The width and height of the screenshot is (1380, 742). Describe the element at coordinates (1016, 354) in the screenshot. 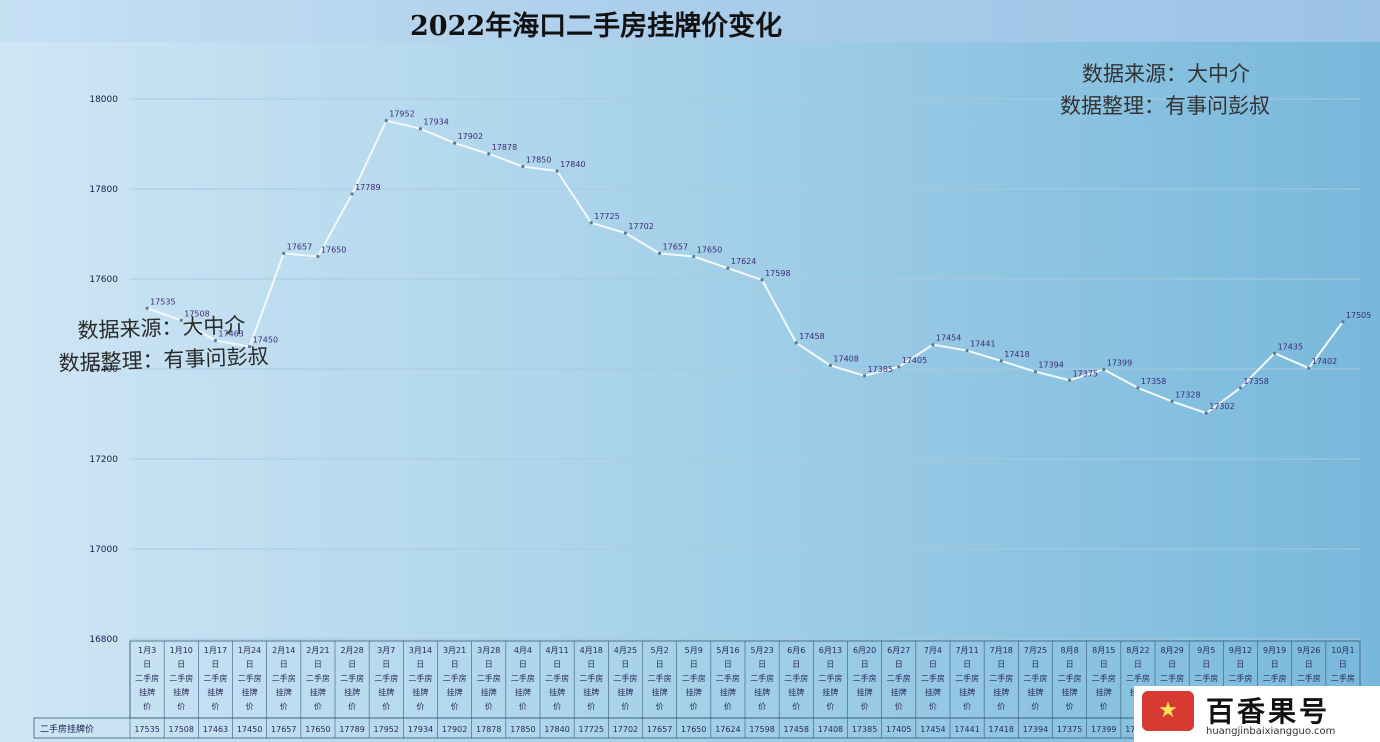

I see `data-label: 17418` at that location.